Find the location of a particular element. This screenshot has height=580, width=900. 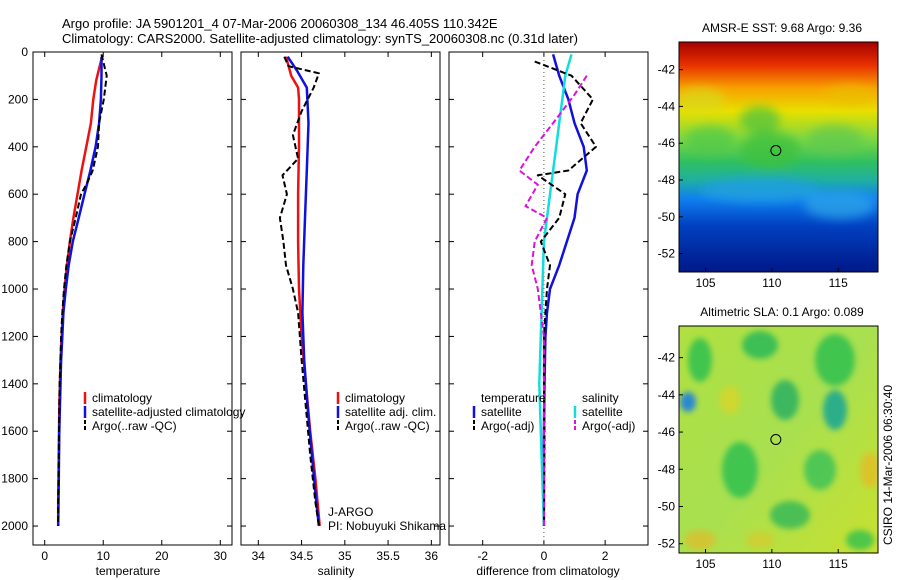

x-tick-label: 2 is located at coordinates (605, 556).